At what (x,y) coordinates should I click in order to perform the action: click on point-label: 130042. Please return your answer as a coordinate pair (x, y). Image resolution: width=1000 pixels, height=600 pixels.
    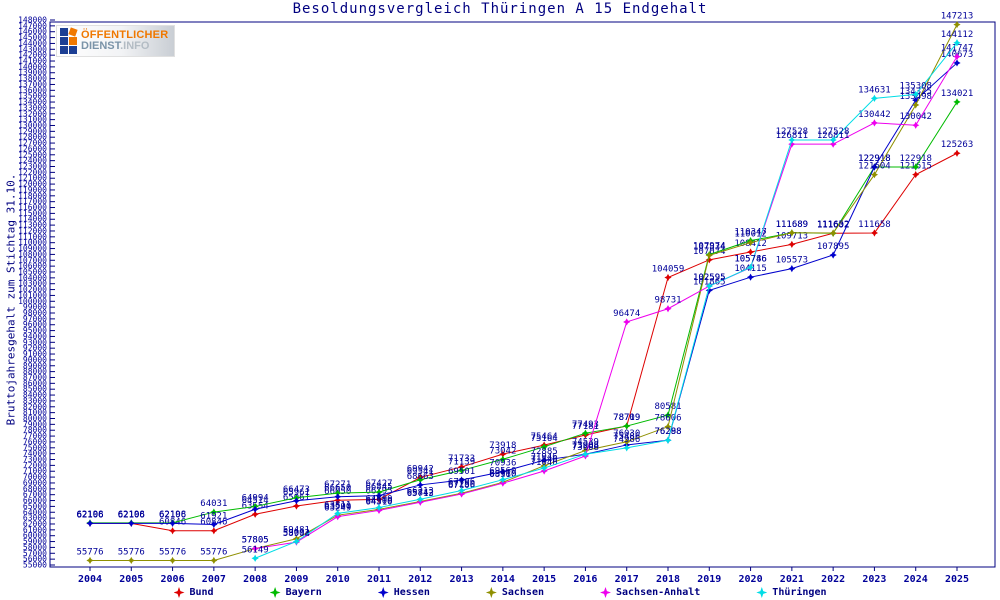
    Looking at the image, I should click on (915, 117).